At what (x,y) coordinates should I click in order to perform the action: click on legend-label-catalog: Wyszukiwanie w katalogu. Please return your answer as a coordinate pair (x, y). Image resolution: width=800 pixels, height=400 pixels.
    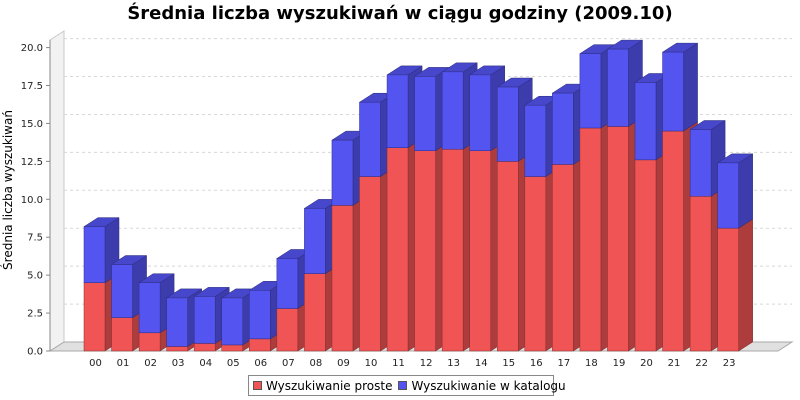
    Looking at the image, I should click on (488, 385).